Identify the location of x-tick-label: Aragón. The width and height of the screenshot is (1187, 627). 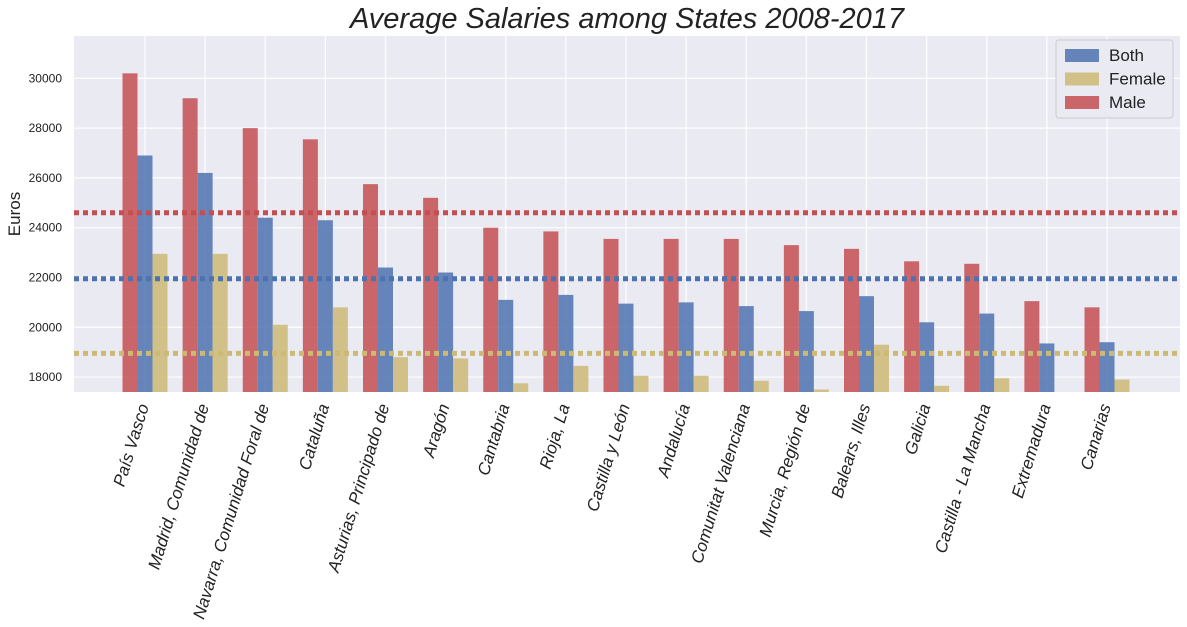
(436, 431).